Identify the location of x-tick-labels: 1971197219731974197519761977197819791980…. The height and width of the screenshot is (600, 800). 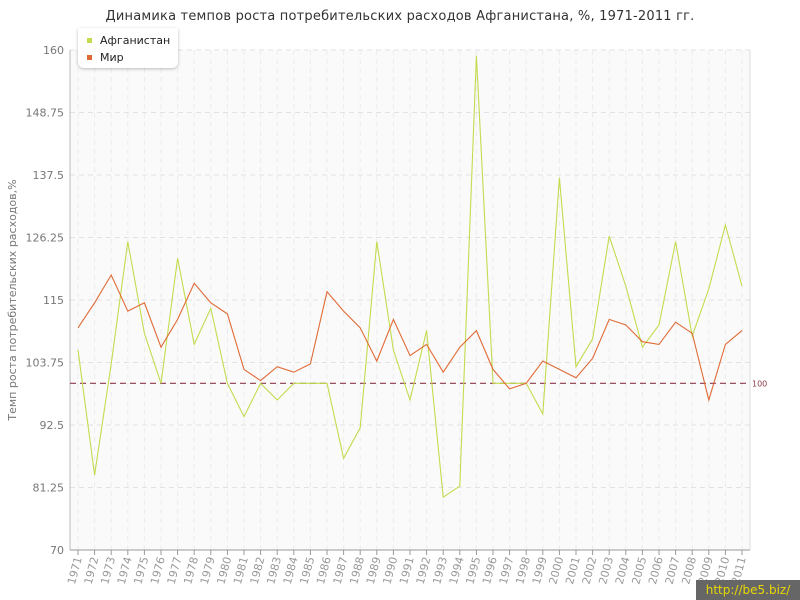
(407, 570).